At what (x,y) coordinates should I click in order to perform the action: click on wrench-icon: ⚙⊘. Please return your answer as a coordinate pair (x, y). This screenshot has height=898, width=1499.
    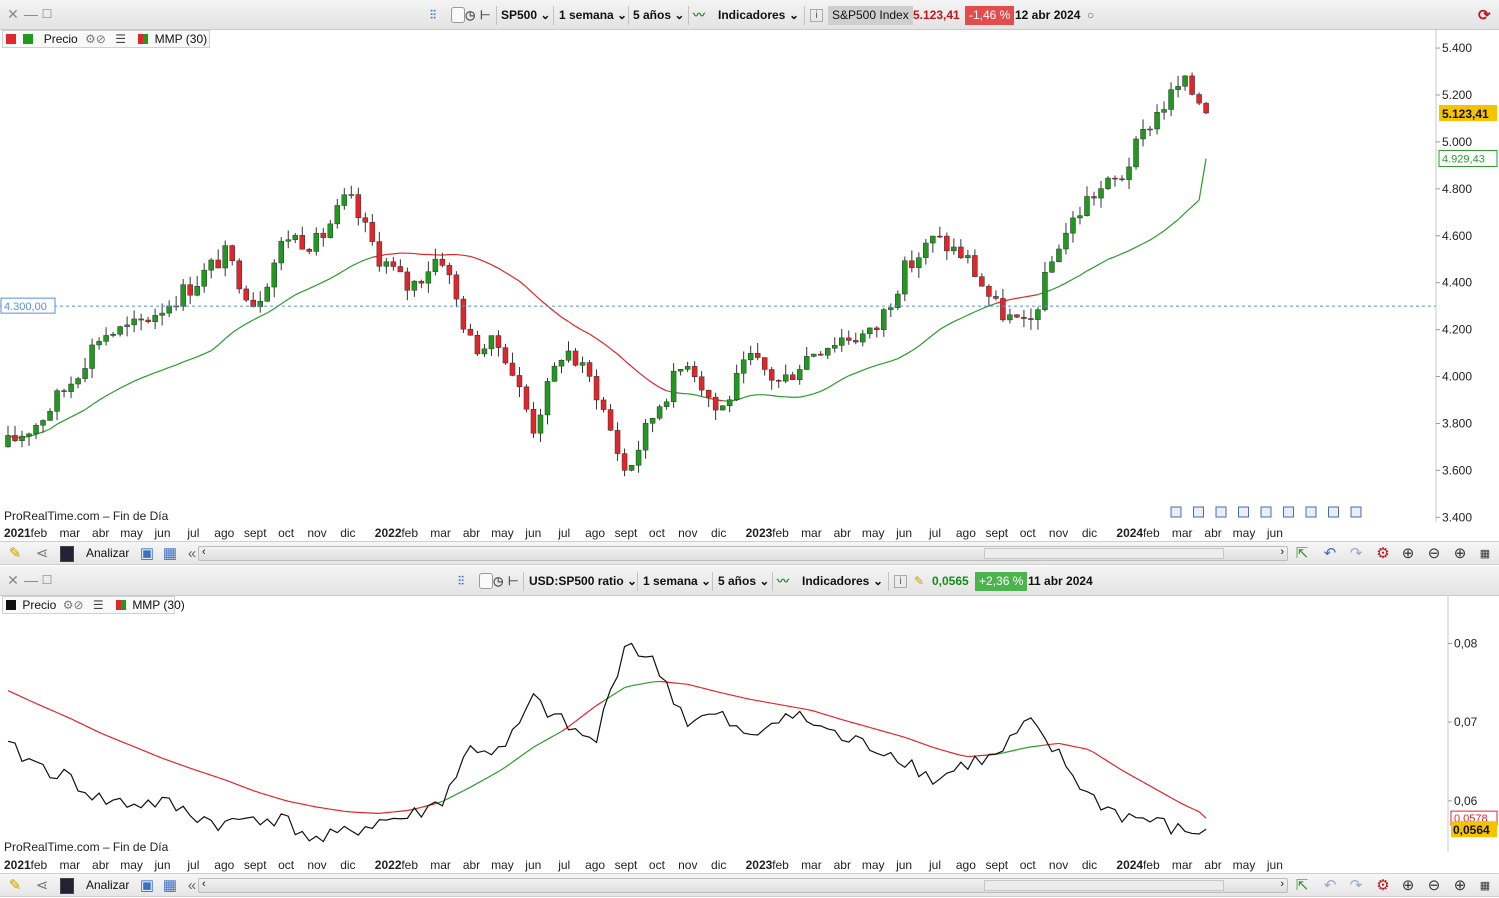
    Looking at the image, I should click on (73, 605).